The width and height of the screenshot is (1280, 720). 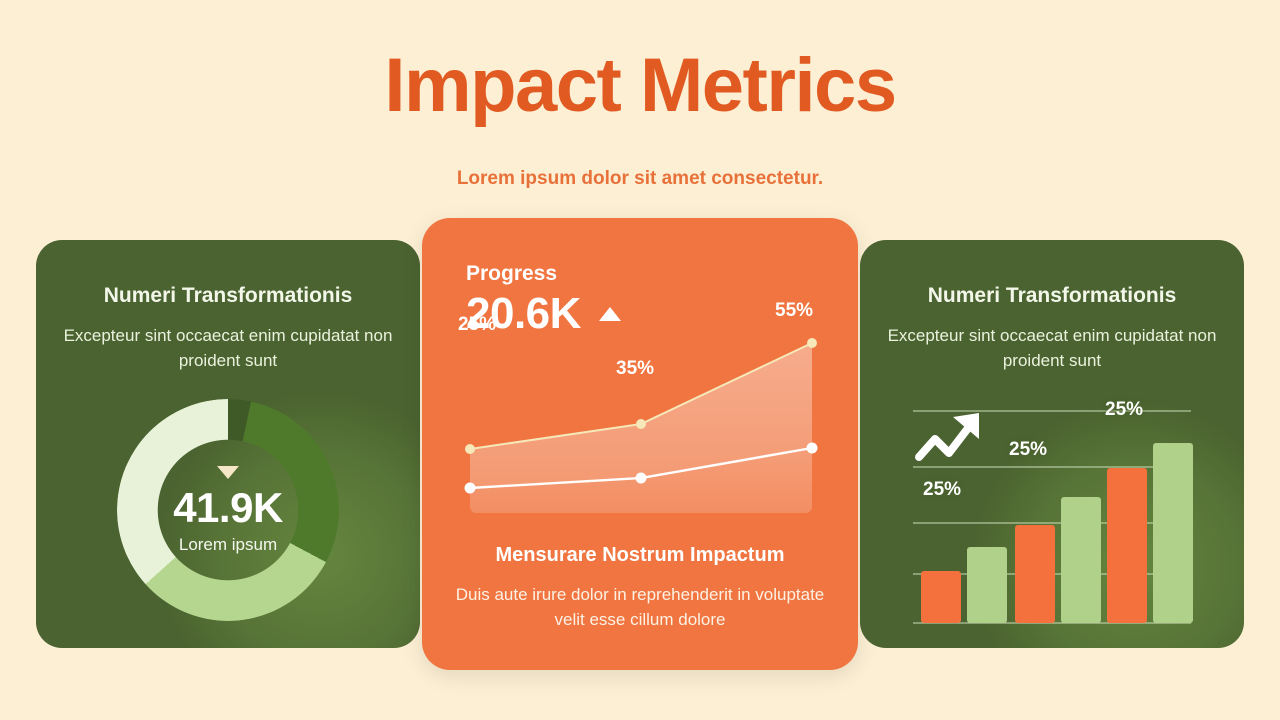 I want to click on right-card-heading: Numeri Transformationis, so click(x=1052, y=295).